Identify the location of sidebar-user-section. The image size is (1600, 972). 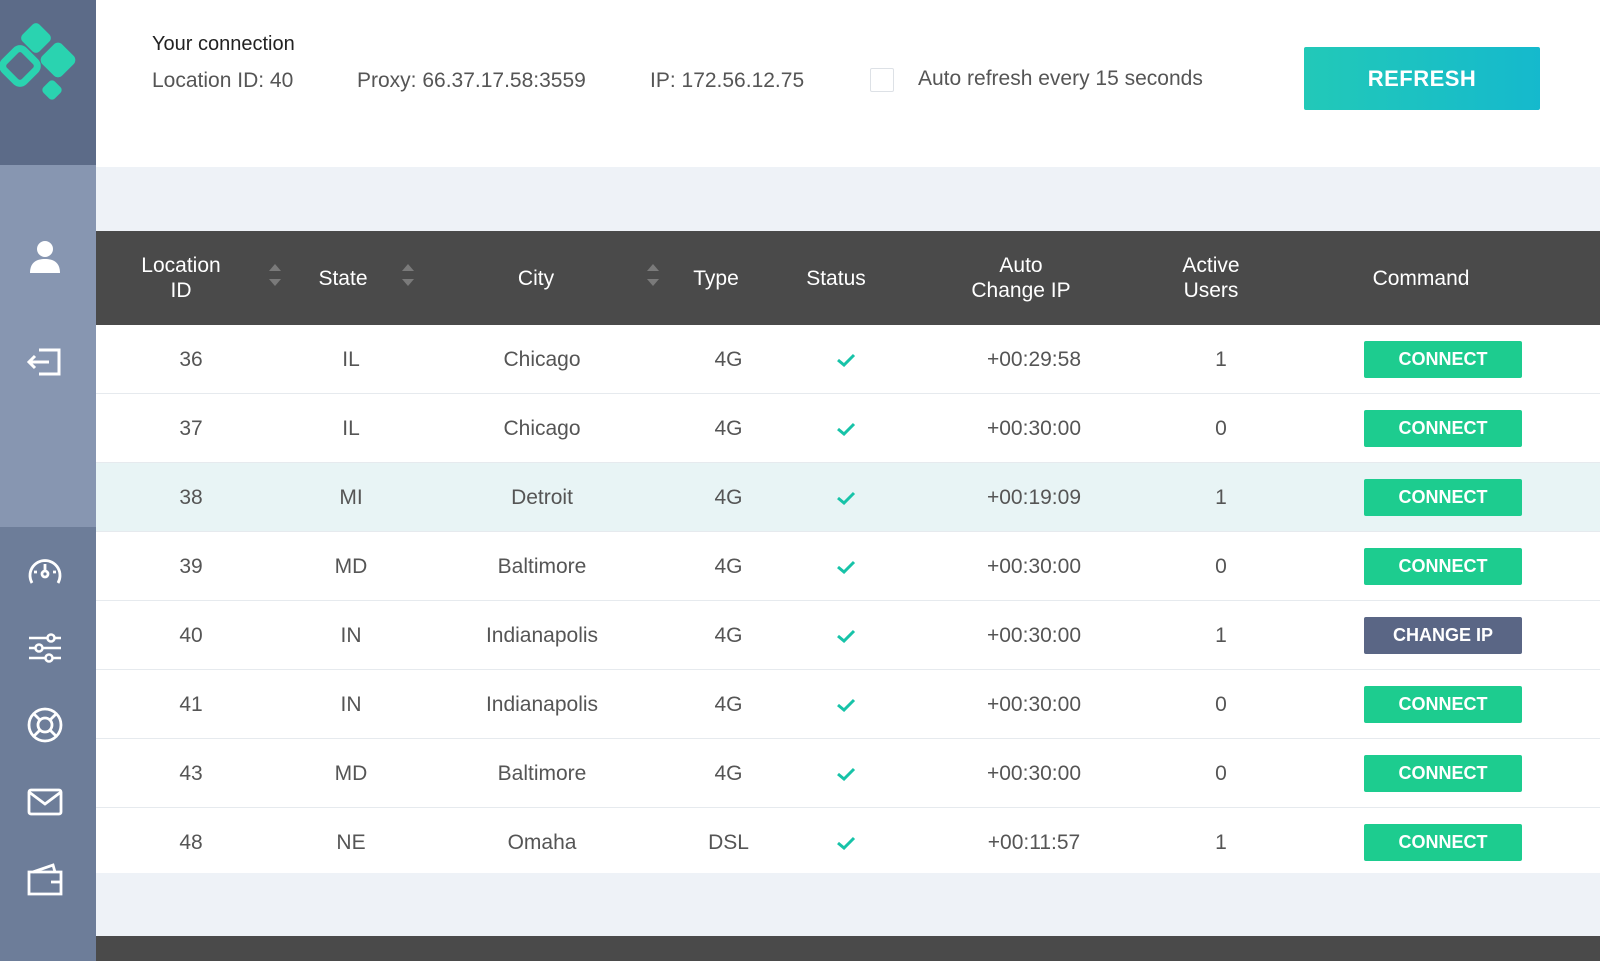
(48, 346).